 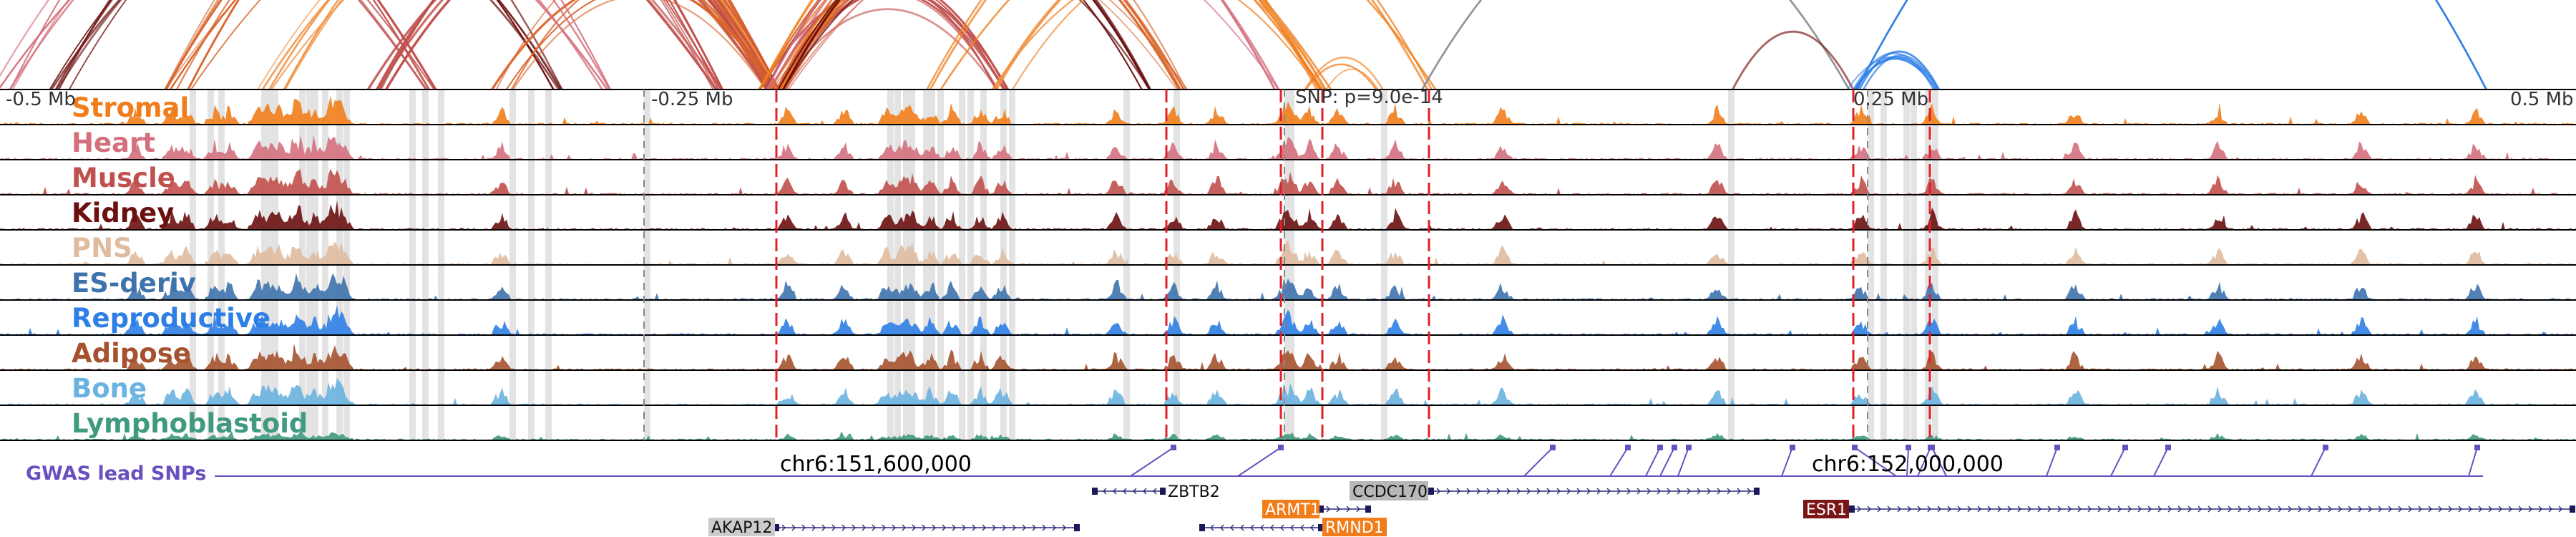 What do you see at coordinates (692, 99) in the screenshot?
I see `ruler-mid-left: -0.25 Mb` at bounding box center [692, 99].